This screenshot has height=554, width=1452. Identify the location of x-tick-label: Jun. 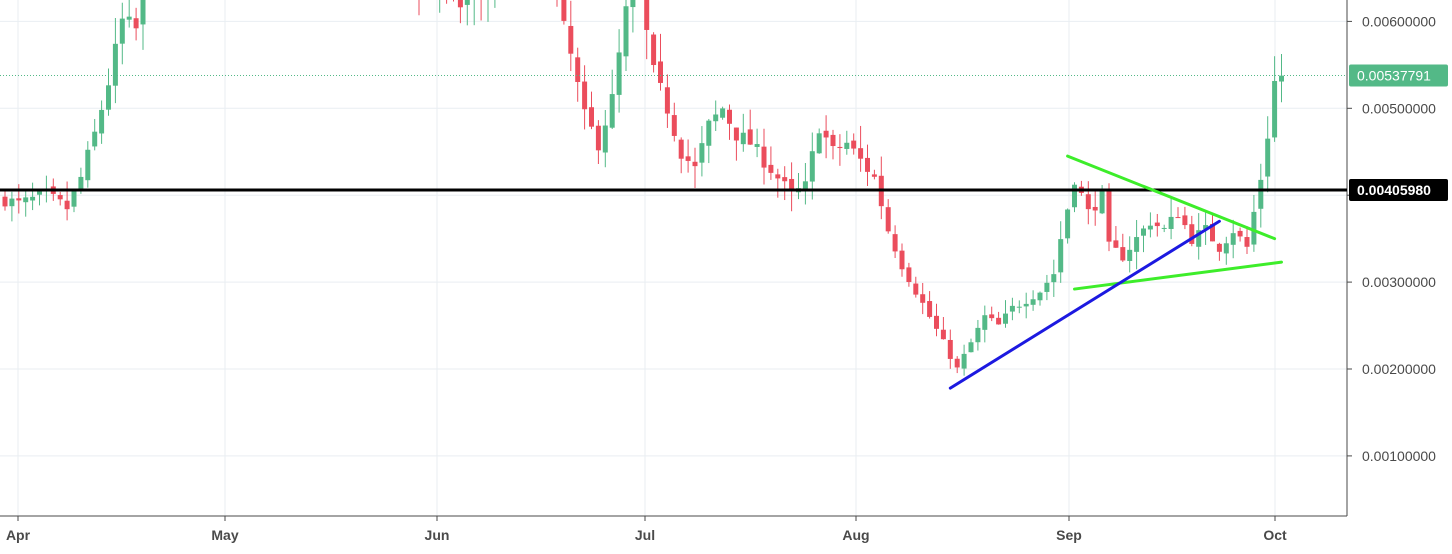
(437, 535).